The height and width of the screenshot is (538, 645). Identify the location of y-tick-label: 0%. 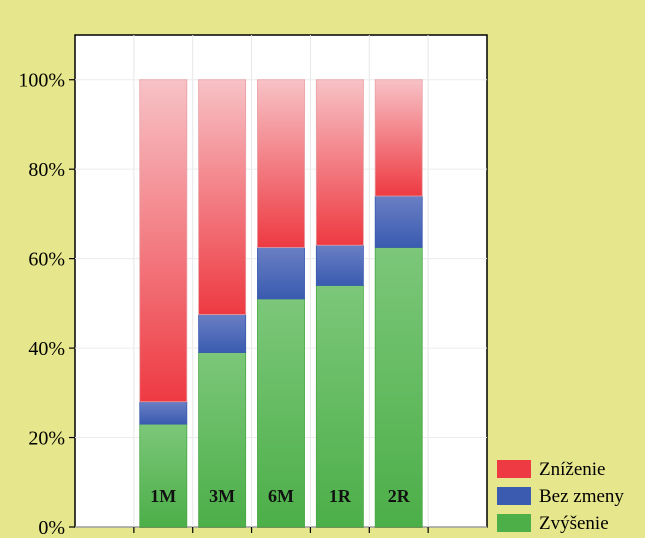
(51, 527).